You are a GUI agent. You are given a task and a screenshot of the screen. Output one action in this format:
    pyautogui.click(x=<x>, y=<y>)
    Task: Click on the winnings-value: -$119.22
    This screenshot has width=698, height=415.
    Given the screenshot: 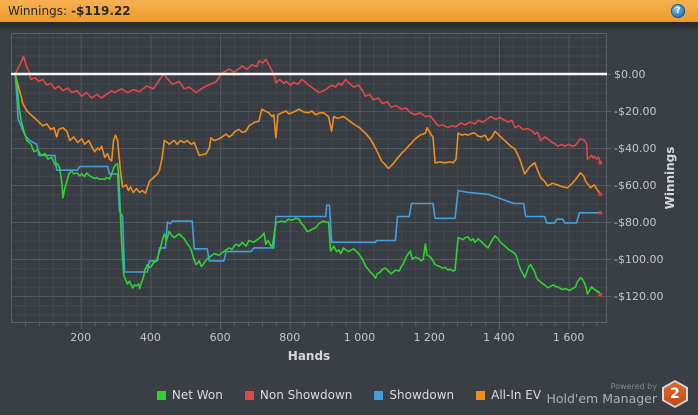 What is the action you would take?
    pyautogui.click(x=101, y=11)
    